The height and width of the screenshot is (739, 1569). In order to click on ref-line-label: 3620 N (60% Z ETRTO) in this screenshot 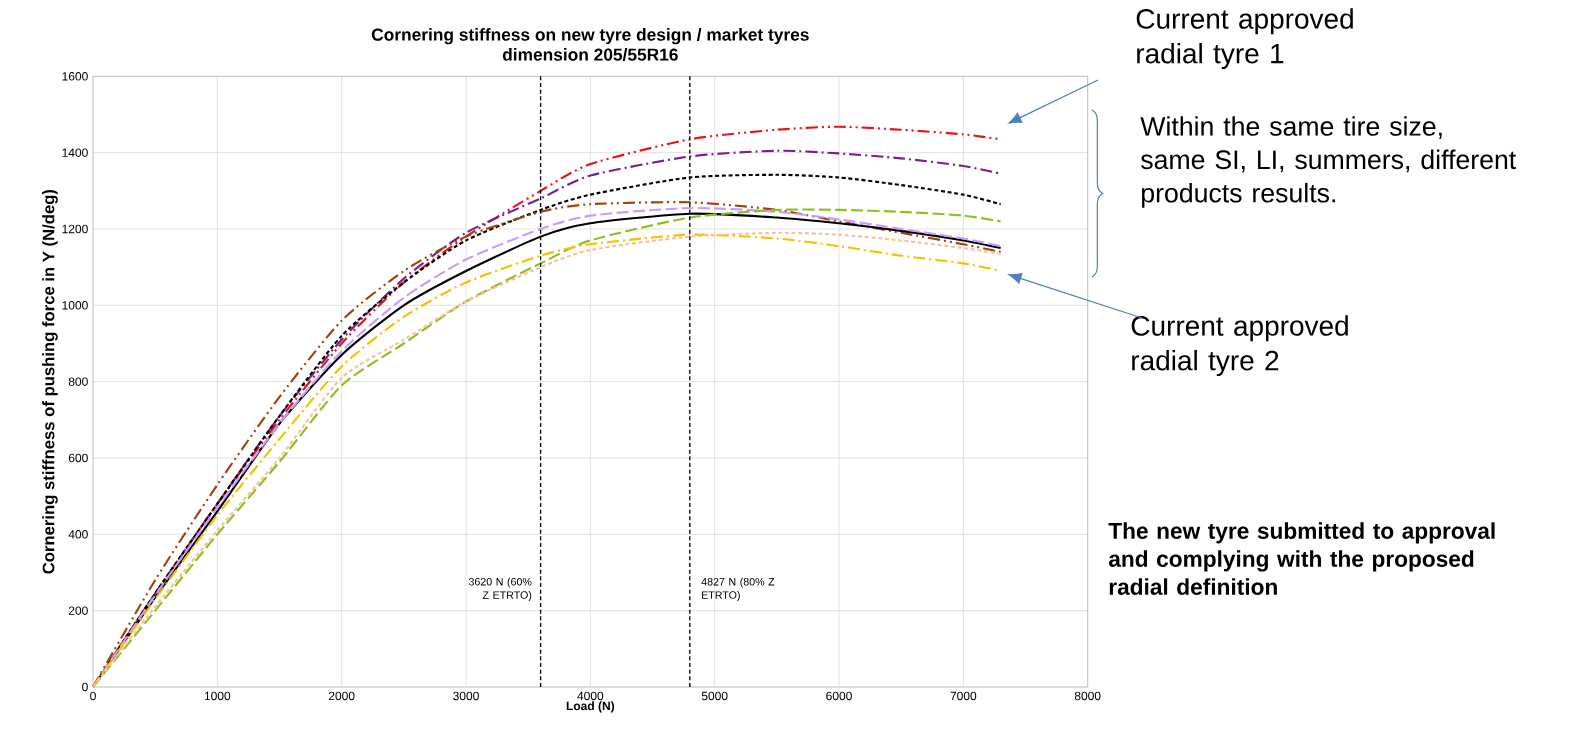, I will do `click(500, 589)`.